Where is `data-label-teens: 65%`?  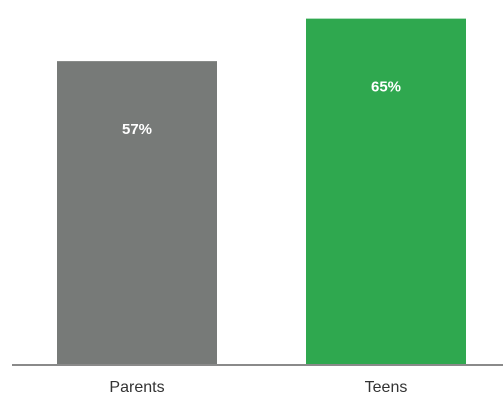 data-label-teens: 65% is located at coordinates (386, 87).